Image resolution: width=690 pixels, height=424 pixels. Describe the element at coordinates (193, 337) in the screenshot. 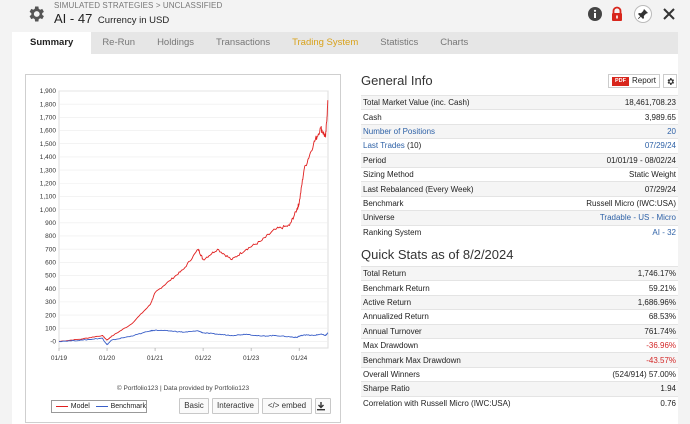

I see `series-line-benchmark` at that location.